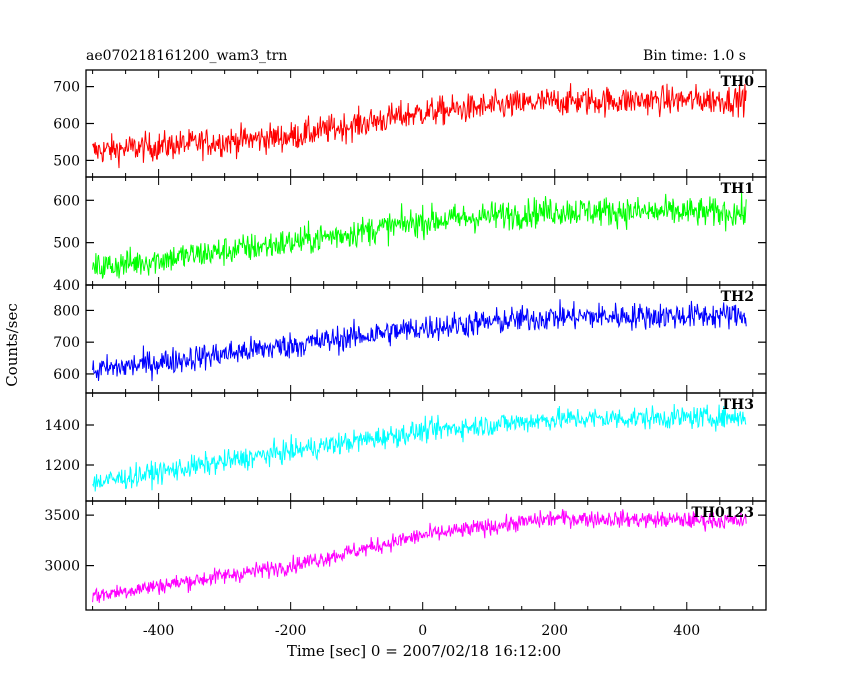  I want to click on bin-time-label: Bin time: 1.0 s, so click(694, 56).